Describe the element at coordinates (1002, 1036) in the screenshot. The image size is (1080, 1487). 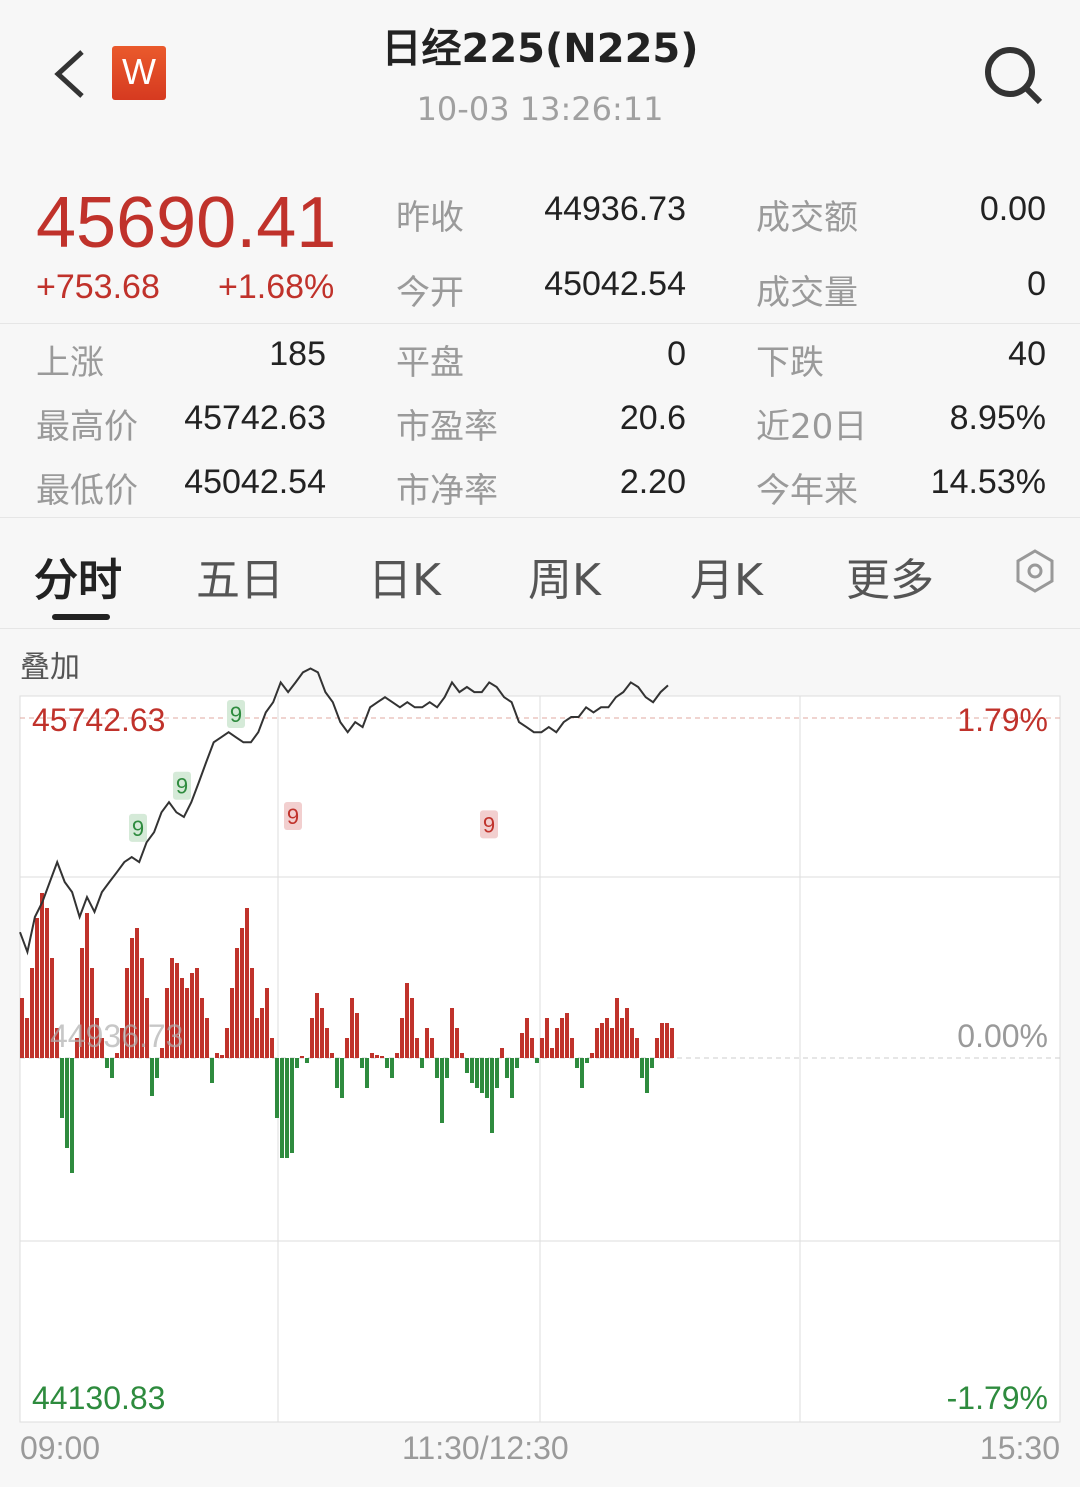
I see `base-pct-label: 0.00%` at that location.